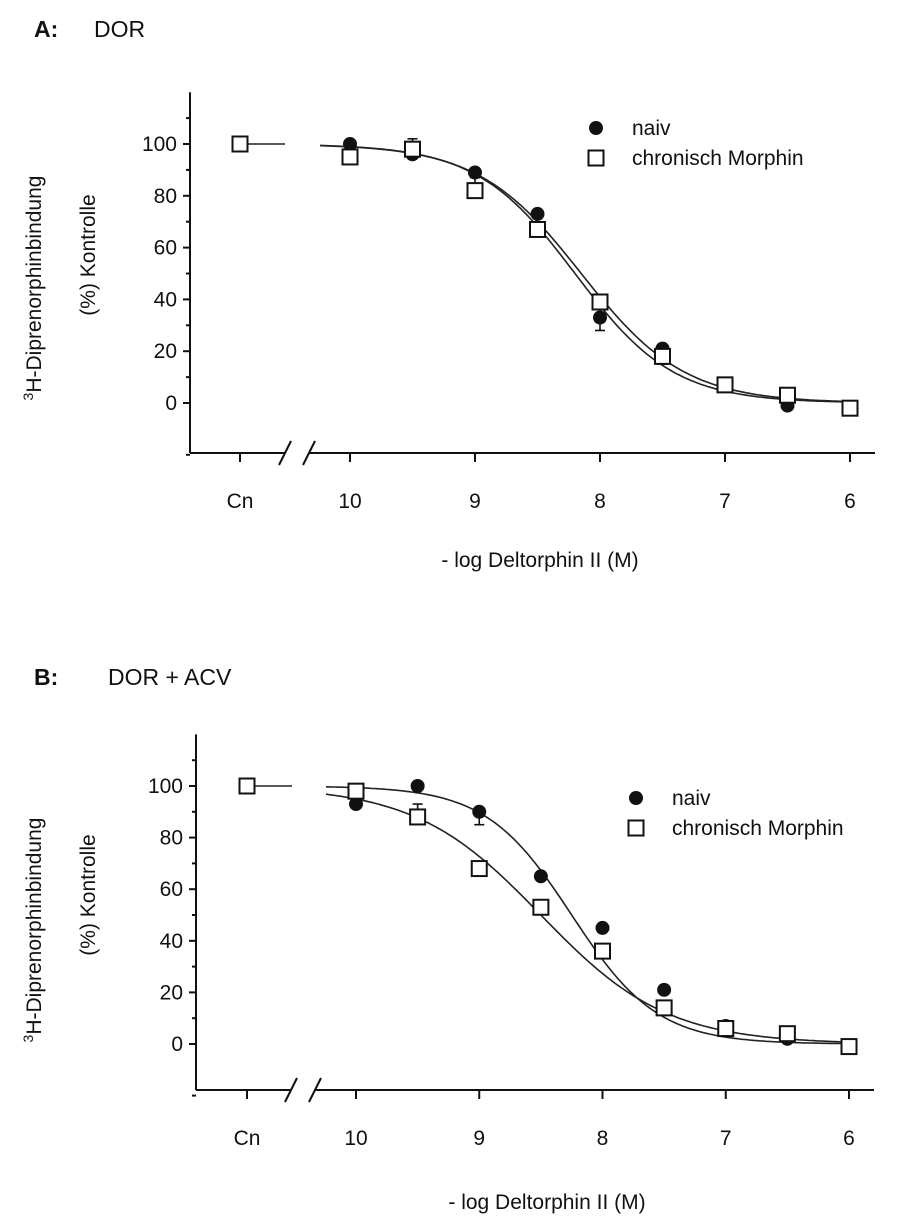 The image size is (921, 1219). I want to click on panel-a-x-tick-label: 6, so click(850, 501).